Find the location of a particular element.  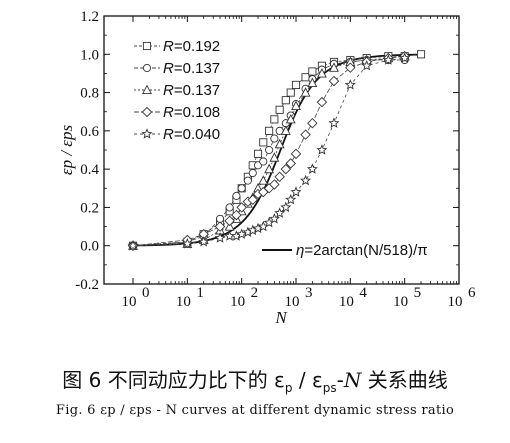

caption-cn-prefix: 图 6 不同动应力比下的 ε is located at coordinates (173, 380).